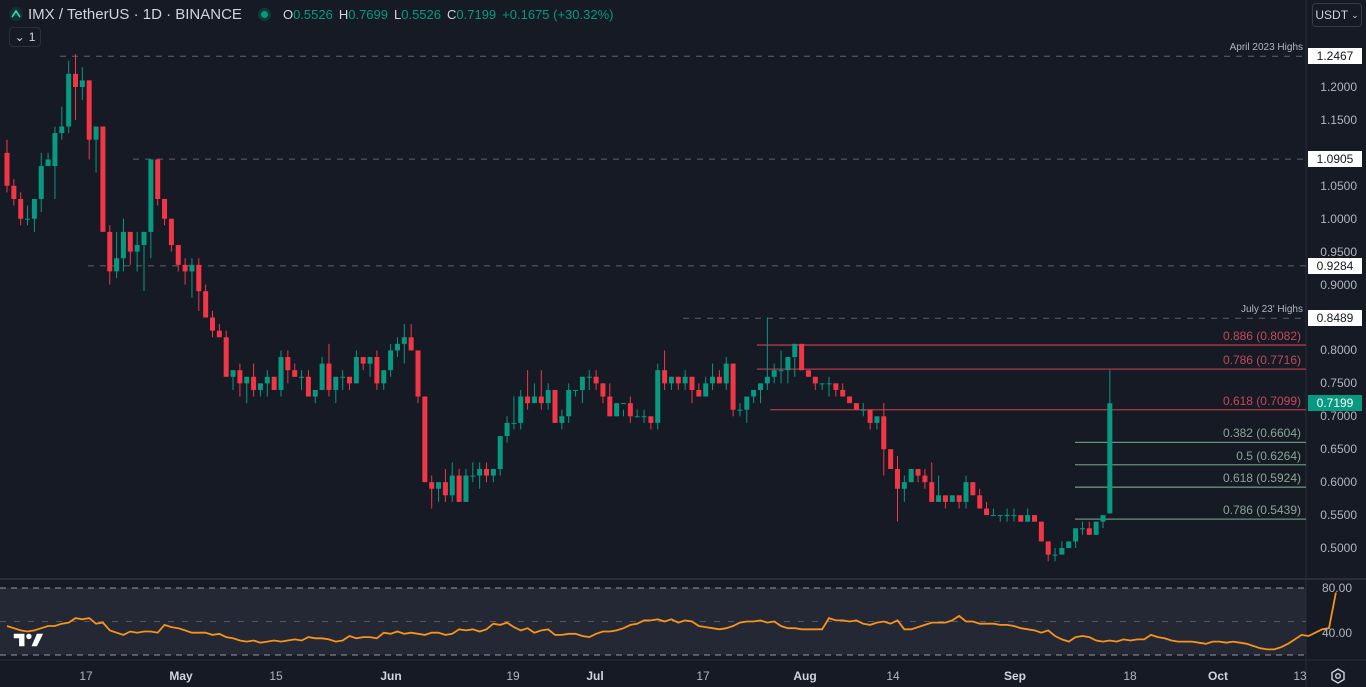 The width and height of the screenshot is (1366, 687). Describe the element at coordinates (1336, 588) in the screenshot. I see `rsi-tick: 80.00` at that location.